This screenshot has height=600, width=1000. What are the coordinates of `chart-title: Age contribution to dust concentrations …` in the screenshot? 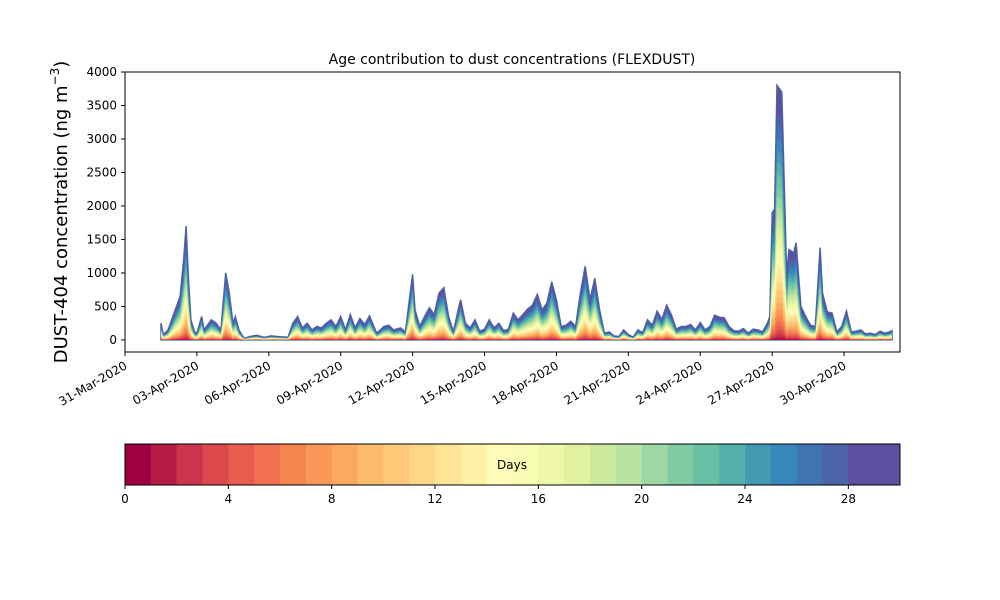 It's located at (512, 60).